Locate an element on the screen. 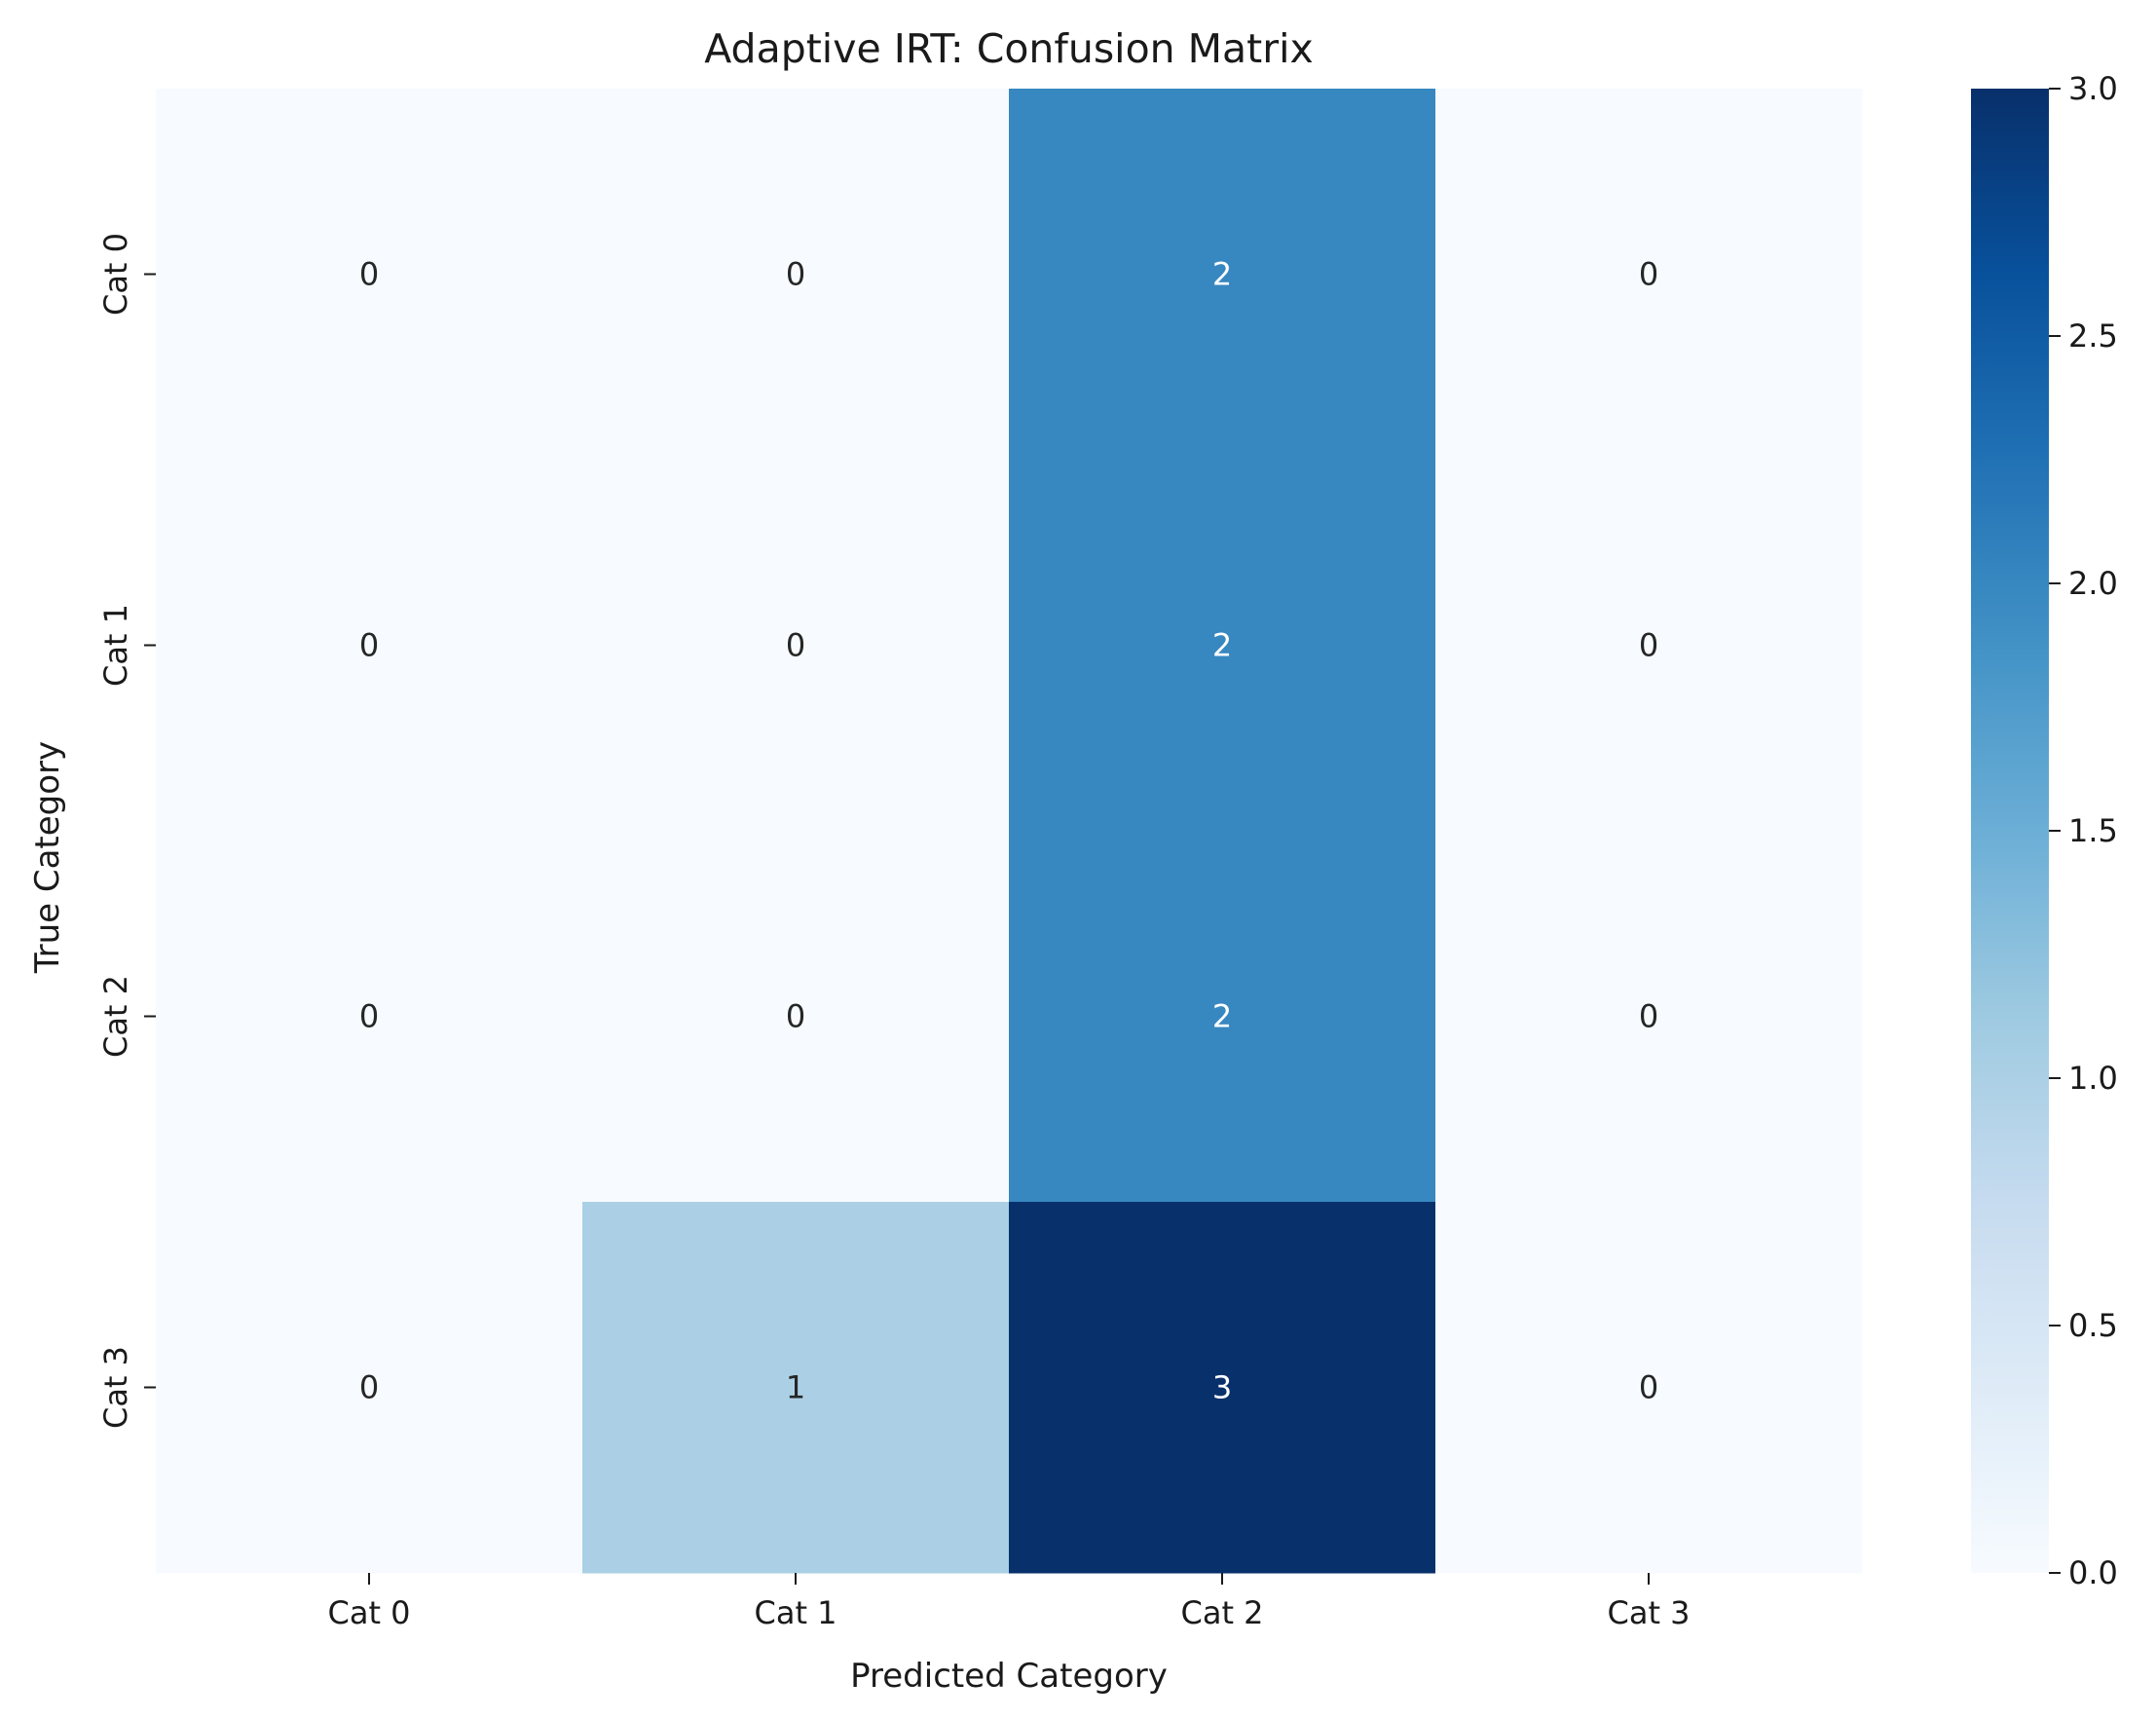 Image resolution: width=2156 pixels, height=1719 pixels. x-tick-label: Cat 3 is located at coordinates (1649, 1612).